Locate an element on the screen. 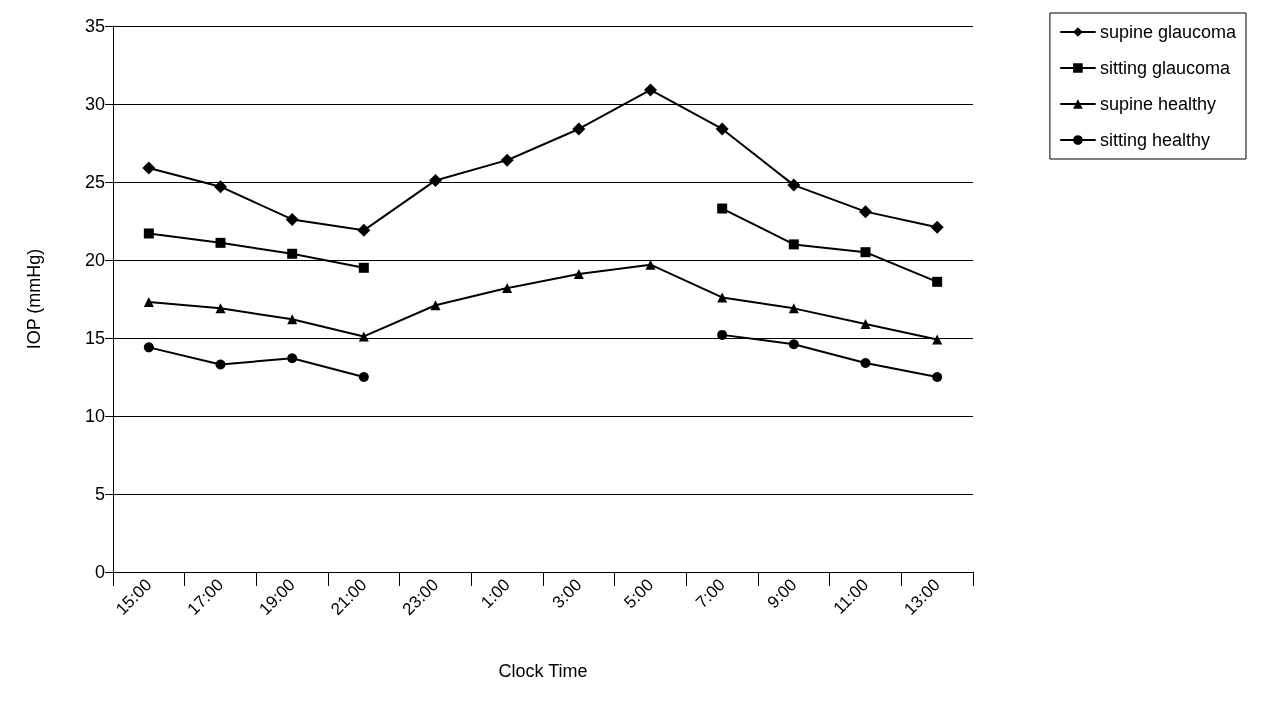 The image size is (1268, 701). legend-label: supine glaucoma is located at coordinates (1168, 32).